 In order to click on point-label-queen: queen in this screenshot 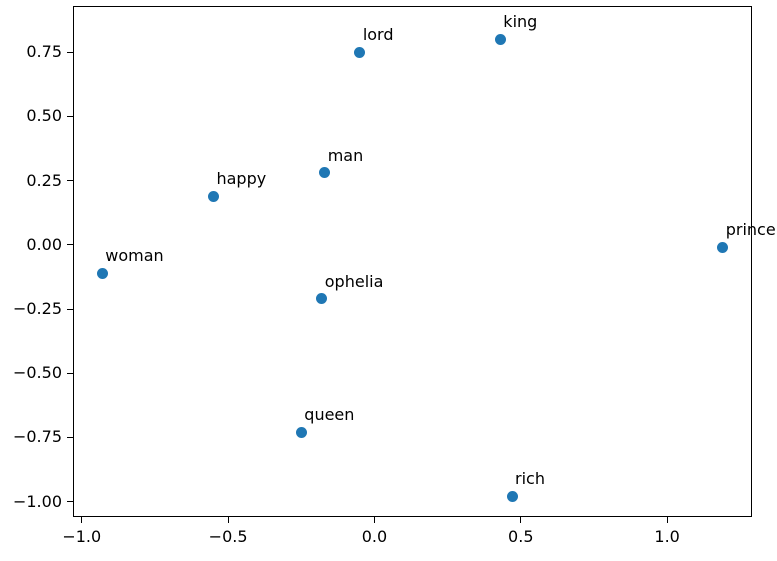, I will do `click(329, 415)`.